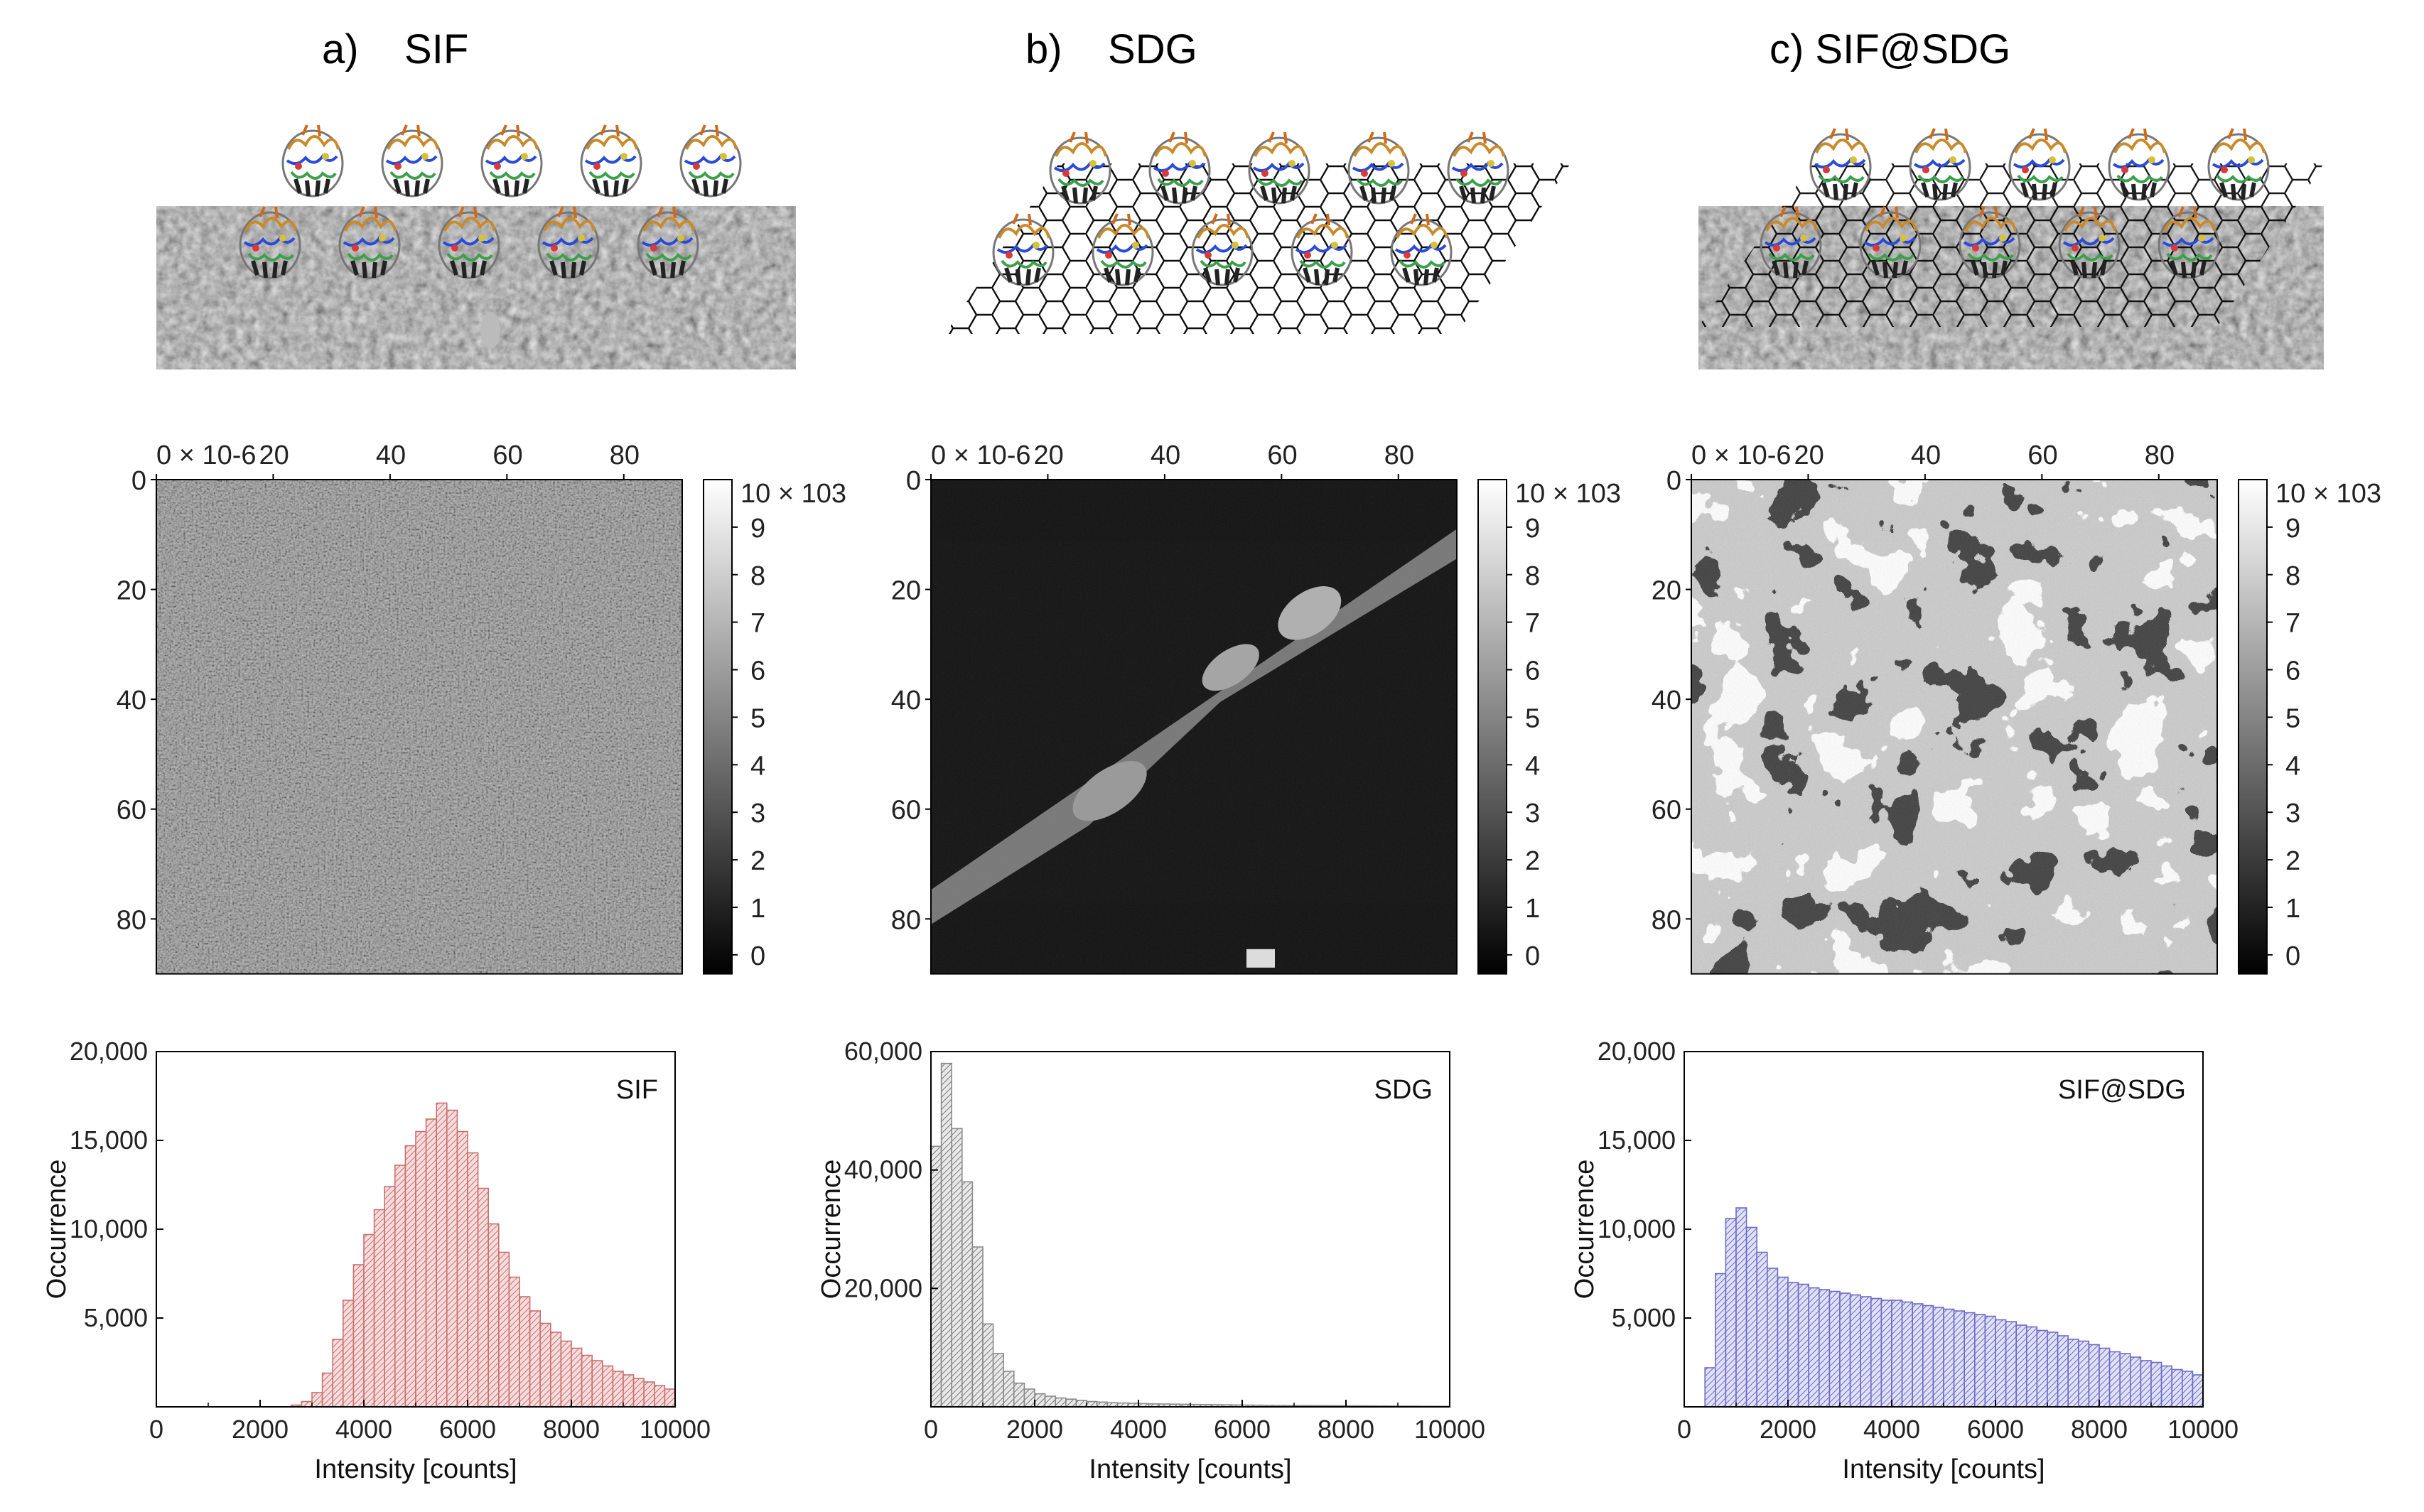 The height and width of the screenshot is (1512, 2424). What do you see at coordinates (1890, 49) in the screenshot?
I see `panel-c-title: c) SIF@SDG` at bounding box center [1890, 49].